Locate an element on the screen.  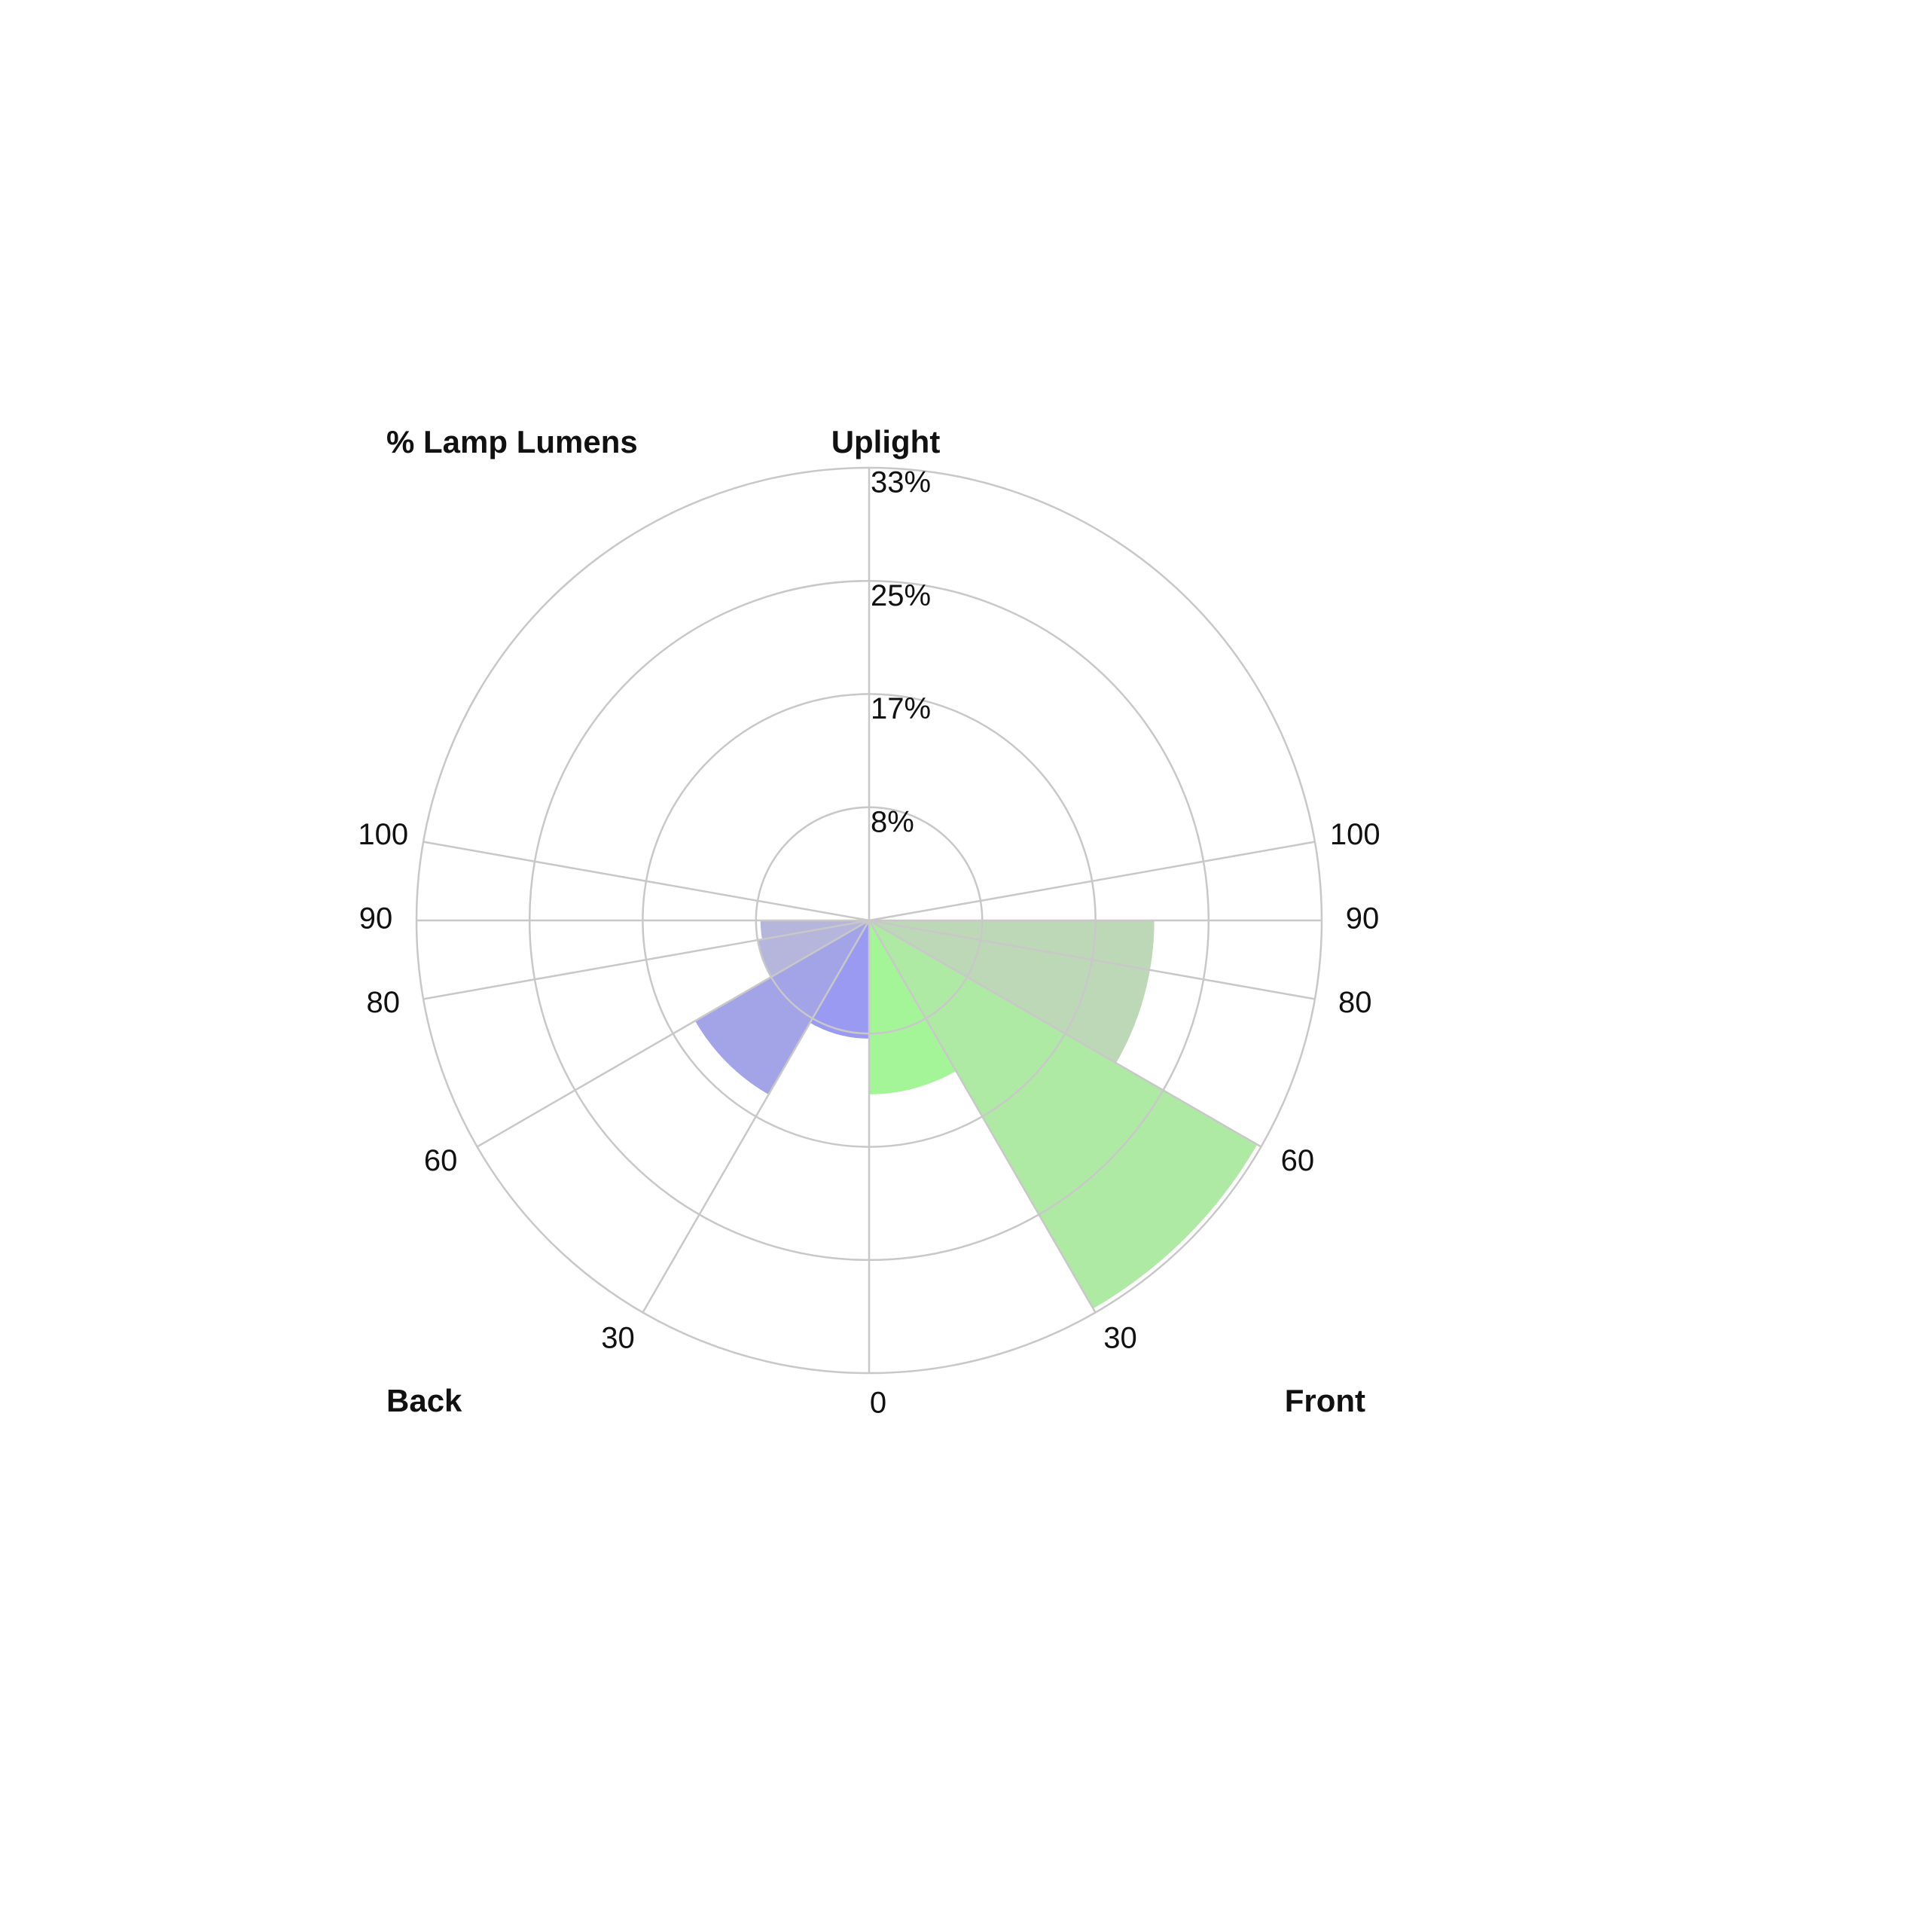
r-tick-label: 25% is located at coordinates (901, 596).